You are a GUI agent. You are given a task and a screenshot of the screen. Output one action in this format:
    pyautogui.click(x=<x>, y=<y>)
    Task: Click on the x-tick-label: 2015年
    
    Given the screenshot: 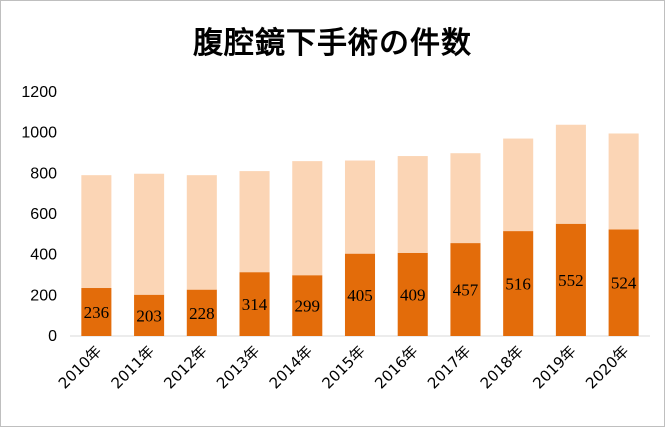 What is the action you would take?
    pyautogui.click(x=343, y=367)
    